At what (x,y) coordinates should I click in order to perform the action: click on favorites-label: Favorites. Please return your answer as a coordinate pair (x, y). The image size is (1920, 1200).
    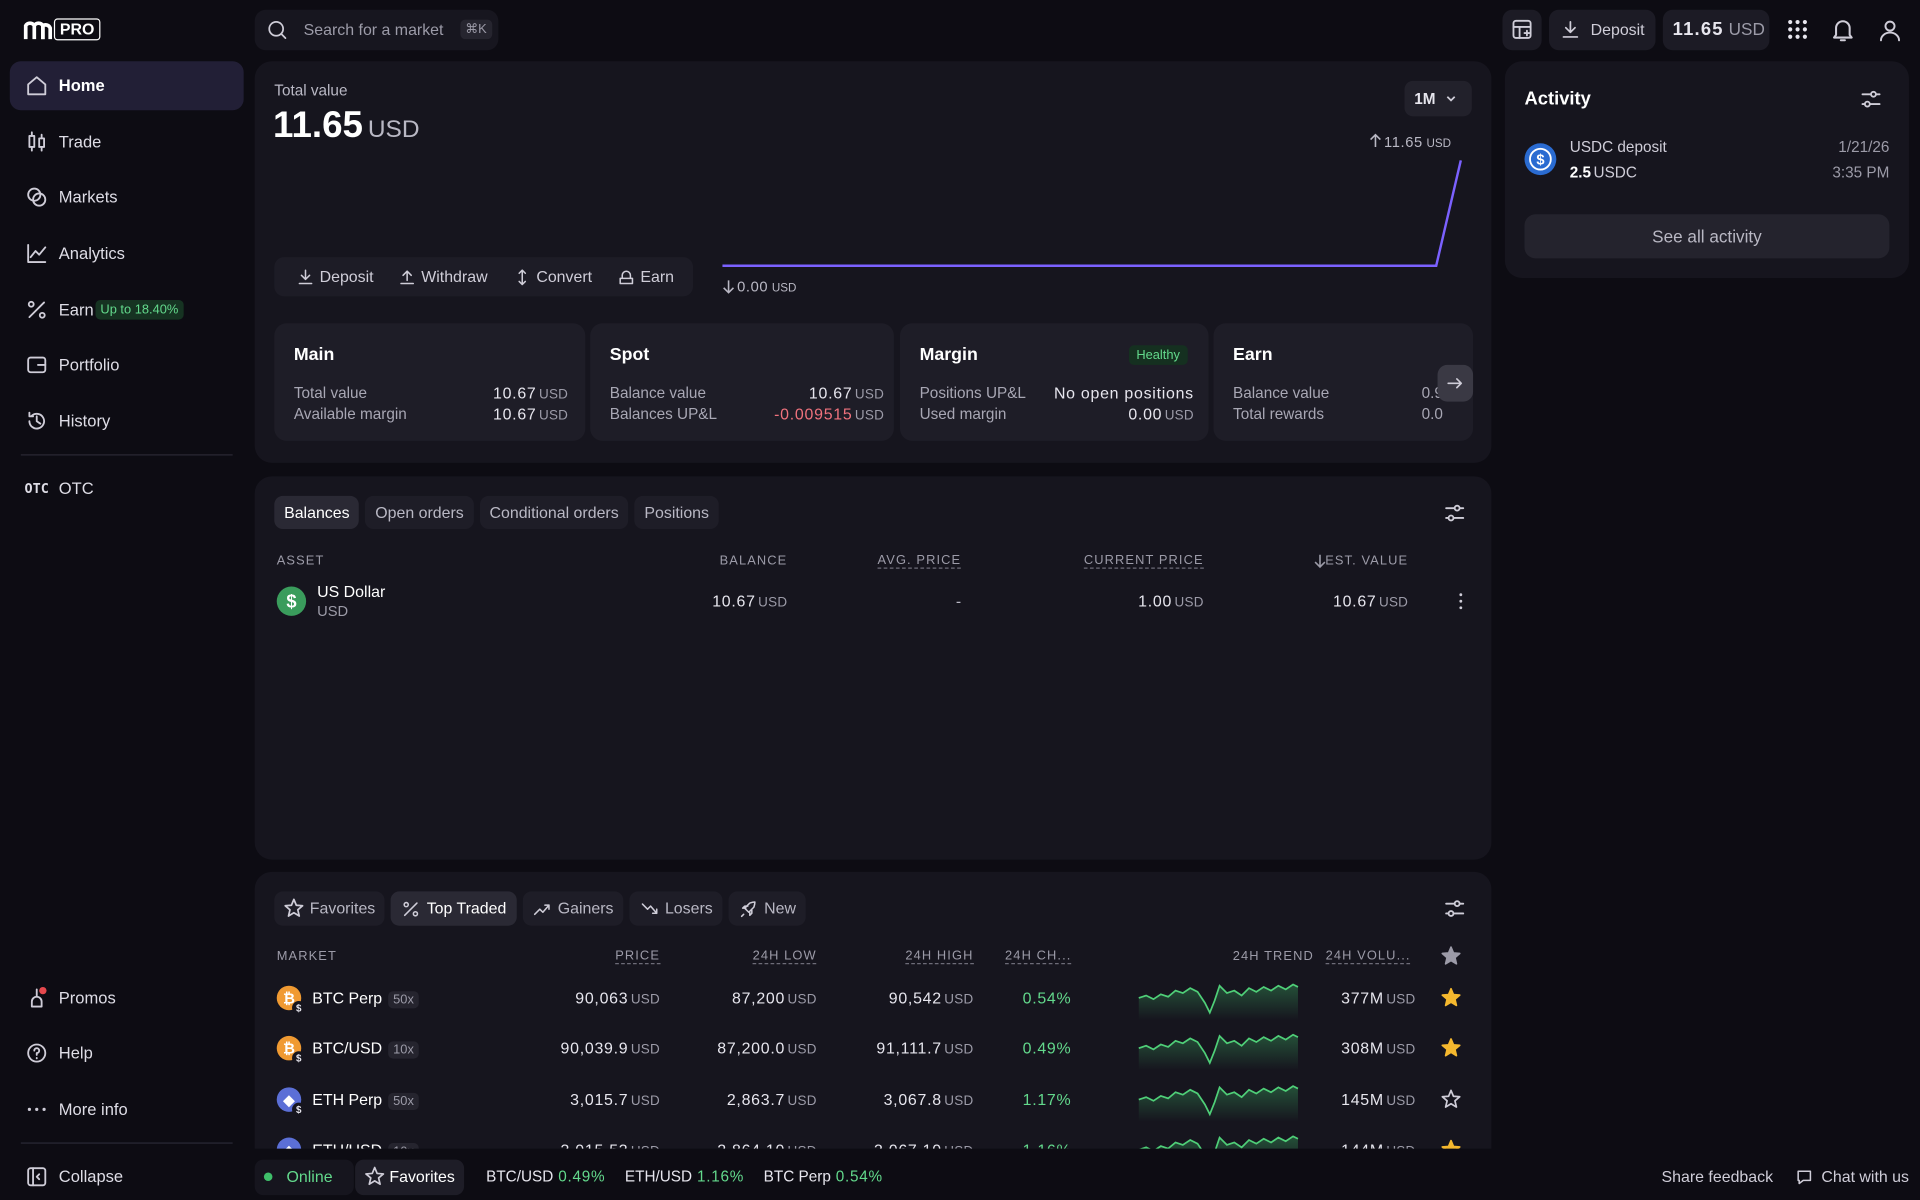
    Looking at the image, I should click on (422, 1176).